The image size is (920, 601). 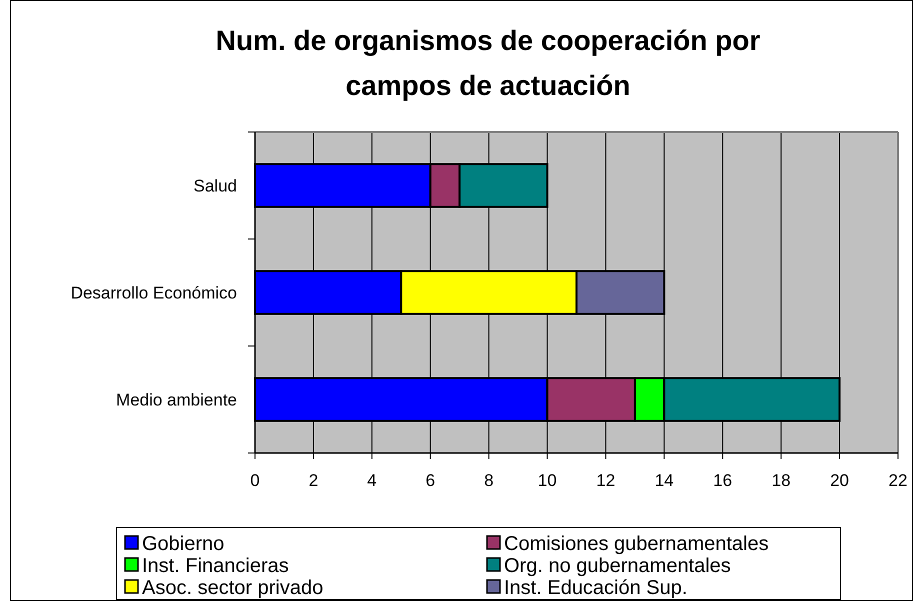 I want to click on y-tick-label: Salud, so click(x=215, y=186).